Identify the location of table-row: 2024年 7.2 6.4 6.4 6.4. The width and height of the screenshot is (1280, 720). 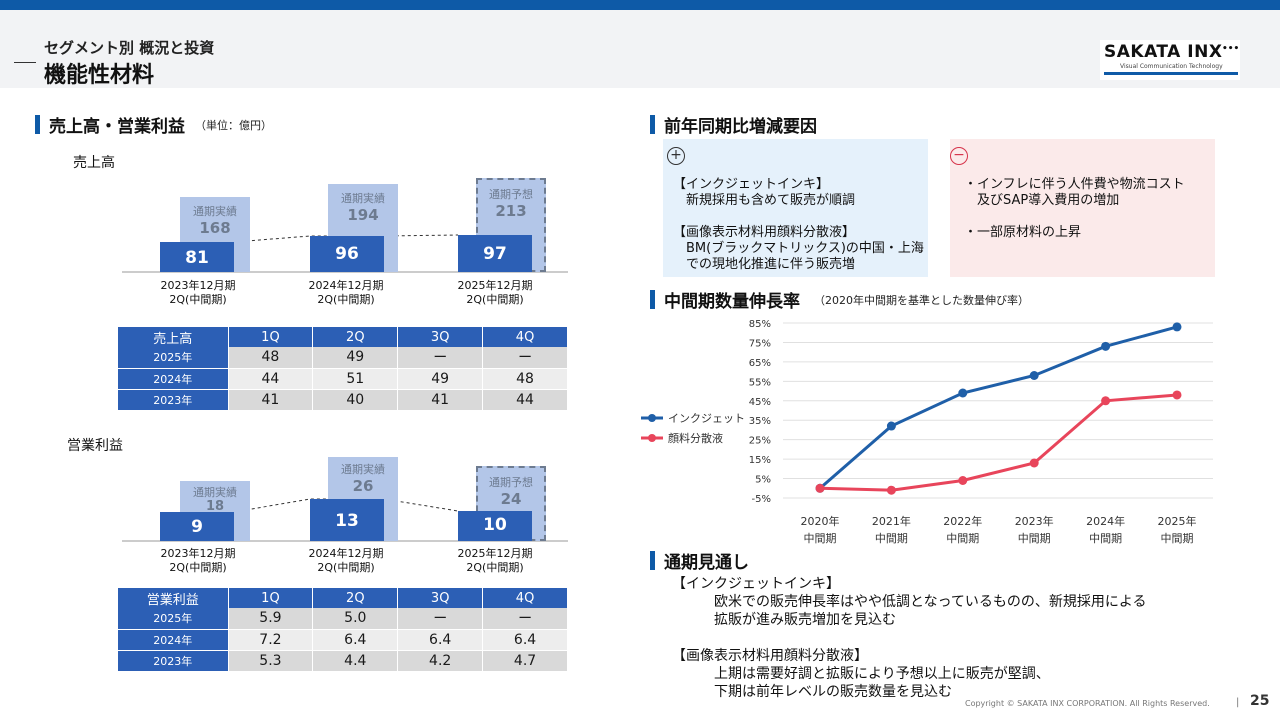
(343, 640).